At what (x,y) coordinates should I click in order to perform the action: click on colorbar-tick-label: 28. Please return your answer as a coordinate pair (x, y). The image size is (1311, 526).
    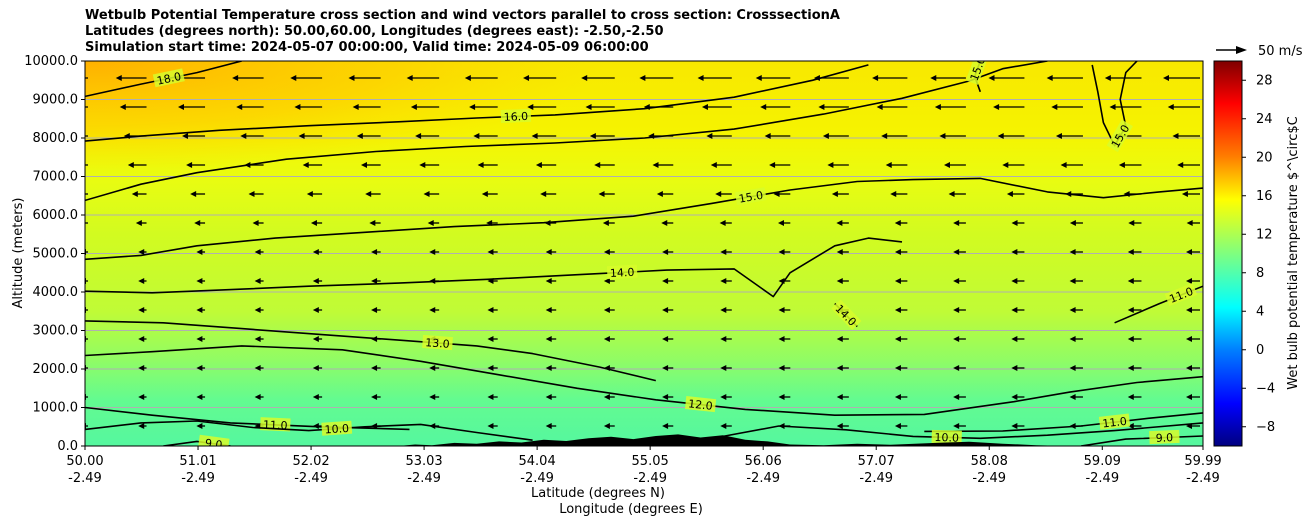
    Looking at the image, I should click on (1264, 80).